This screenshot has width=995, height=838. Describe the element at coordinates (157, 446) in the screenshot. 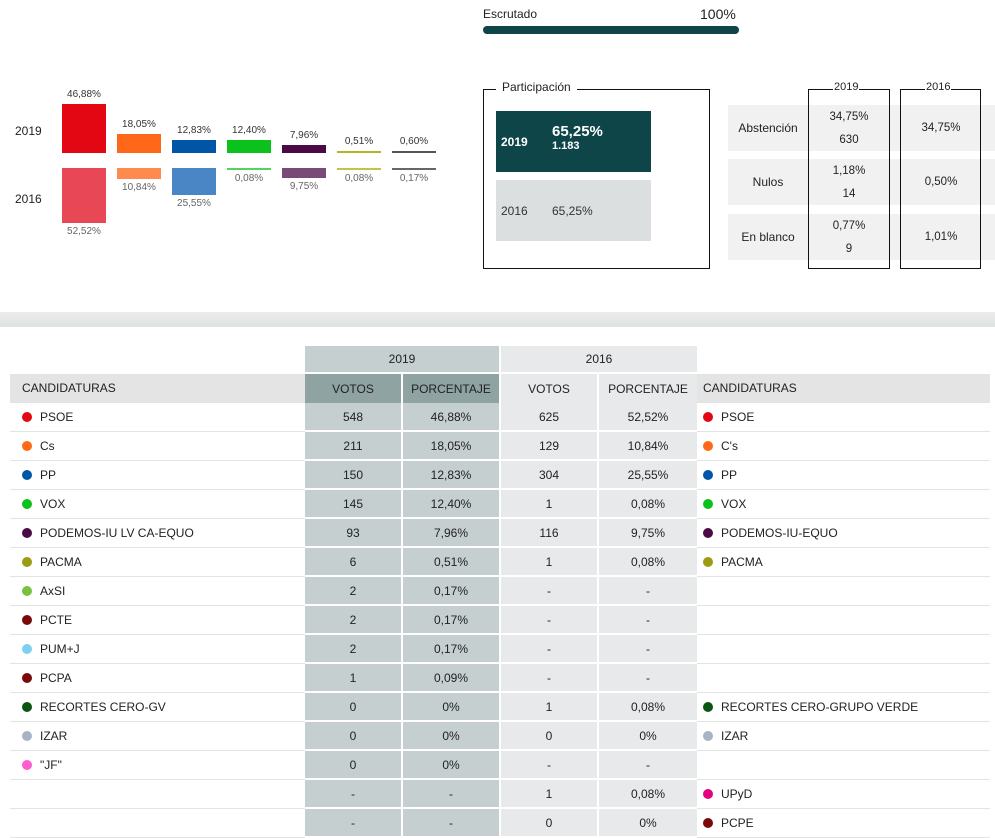

I see `candidate-cell: Cs` at that location.